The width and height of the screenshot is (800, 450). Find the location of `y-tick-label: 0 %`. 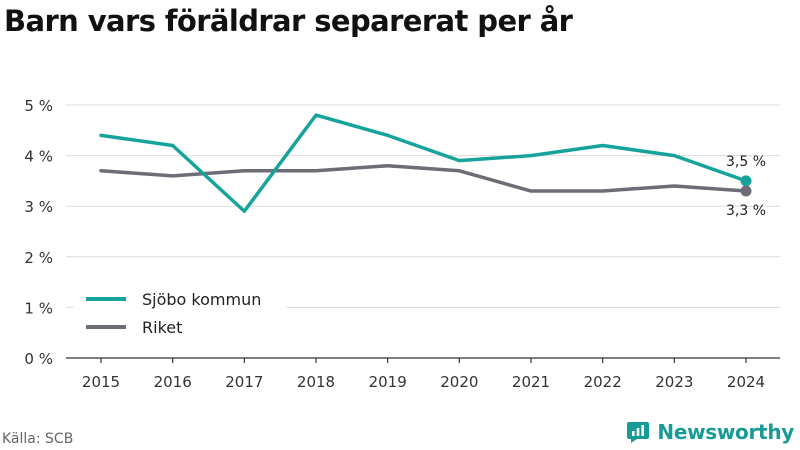

y-tick-label: 0 % is located at coordinates (38, 359).